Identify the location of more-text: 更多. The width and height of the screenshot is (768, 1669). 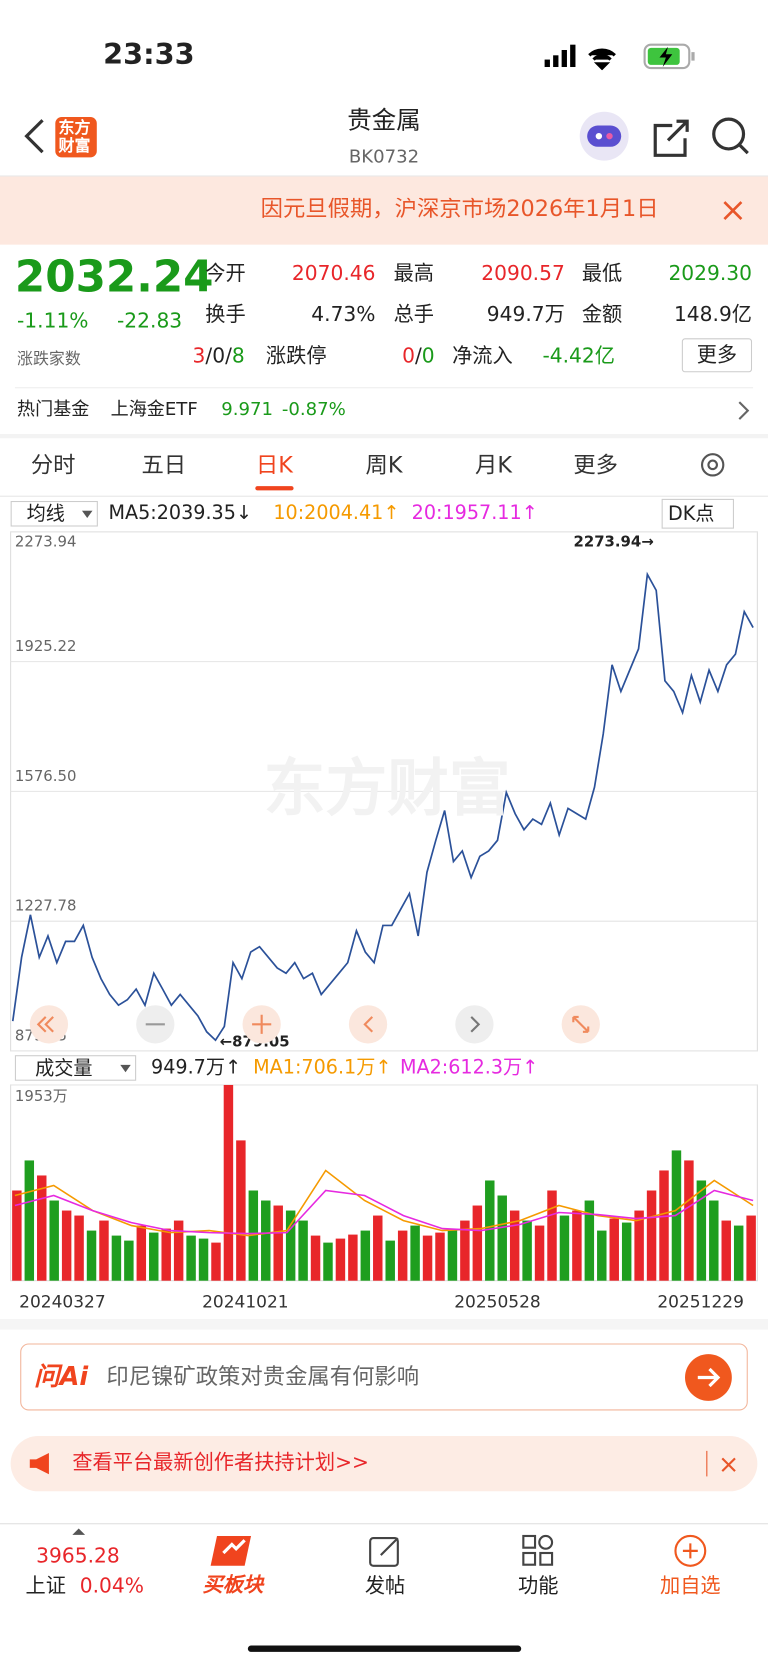
(717, 355).